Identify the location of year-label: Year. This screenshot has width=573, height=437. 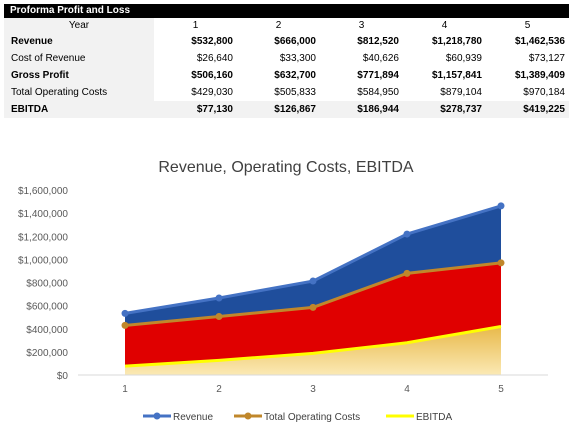
(79, 25).